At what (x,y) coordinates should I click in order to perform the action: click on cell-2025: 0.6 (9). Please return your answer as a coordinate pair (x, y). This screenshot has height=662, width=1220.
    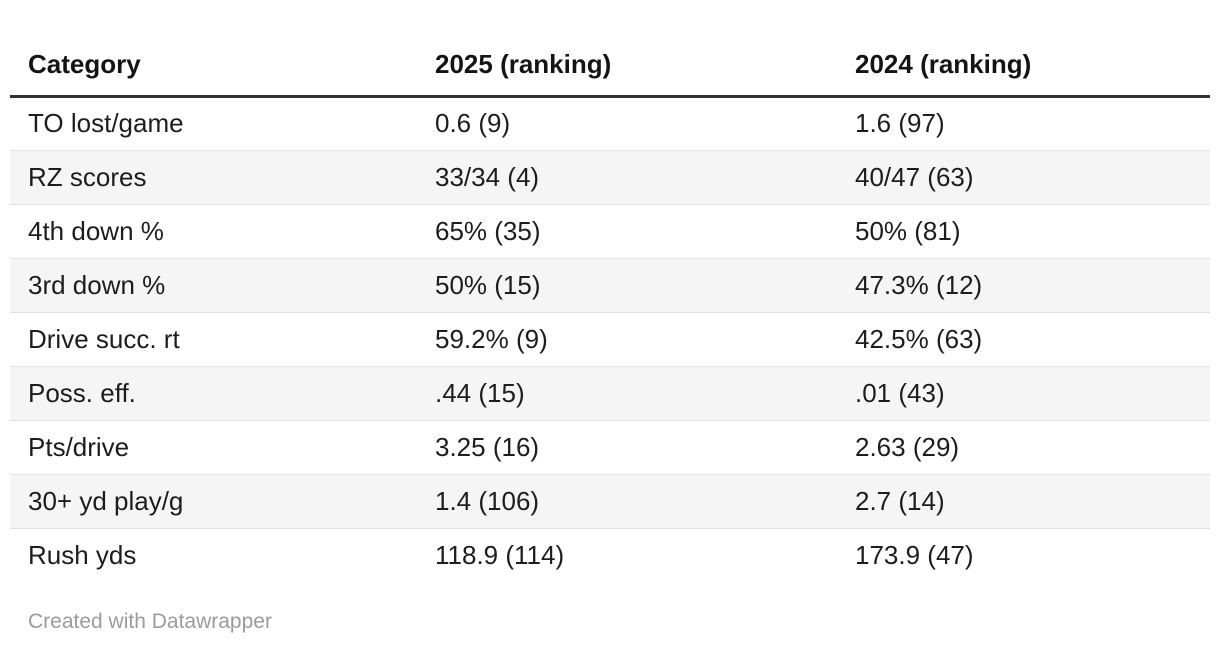
    Looking at the image, I should click on (627, 123).